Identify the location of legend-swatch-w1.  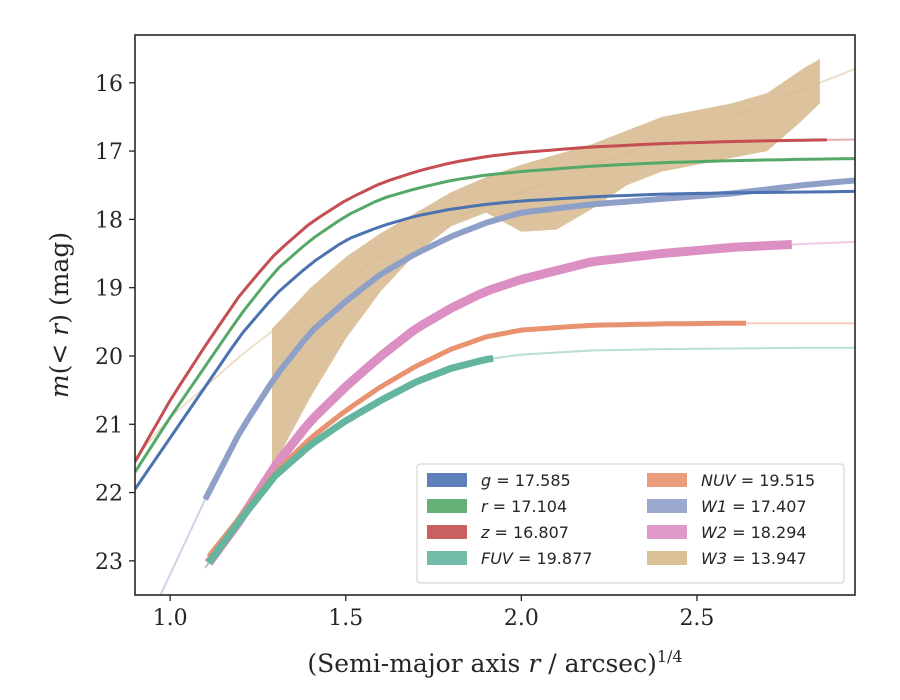
(667, 506).